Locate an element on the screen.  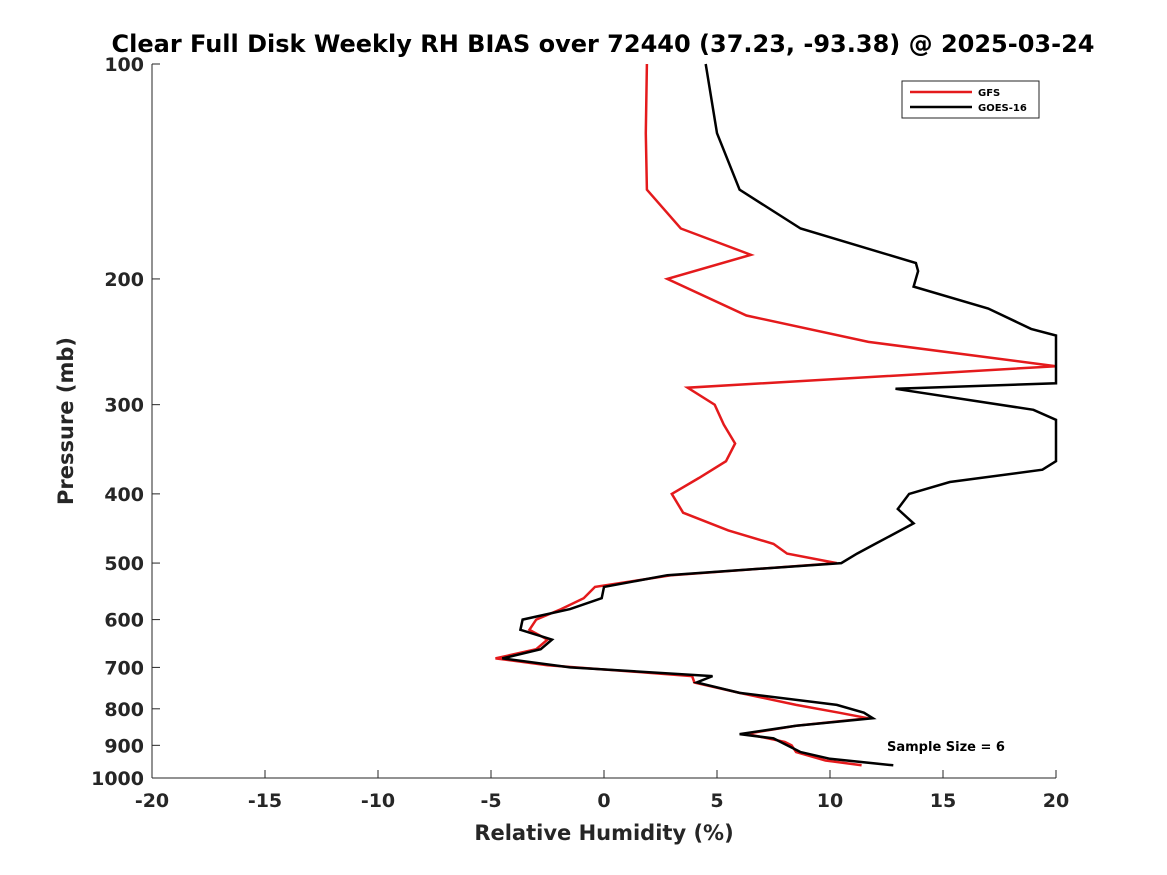
y-tick-label: 500 is located at coordinates (124, 564).